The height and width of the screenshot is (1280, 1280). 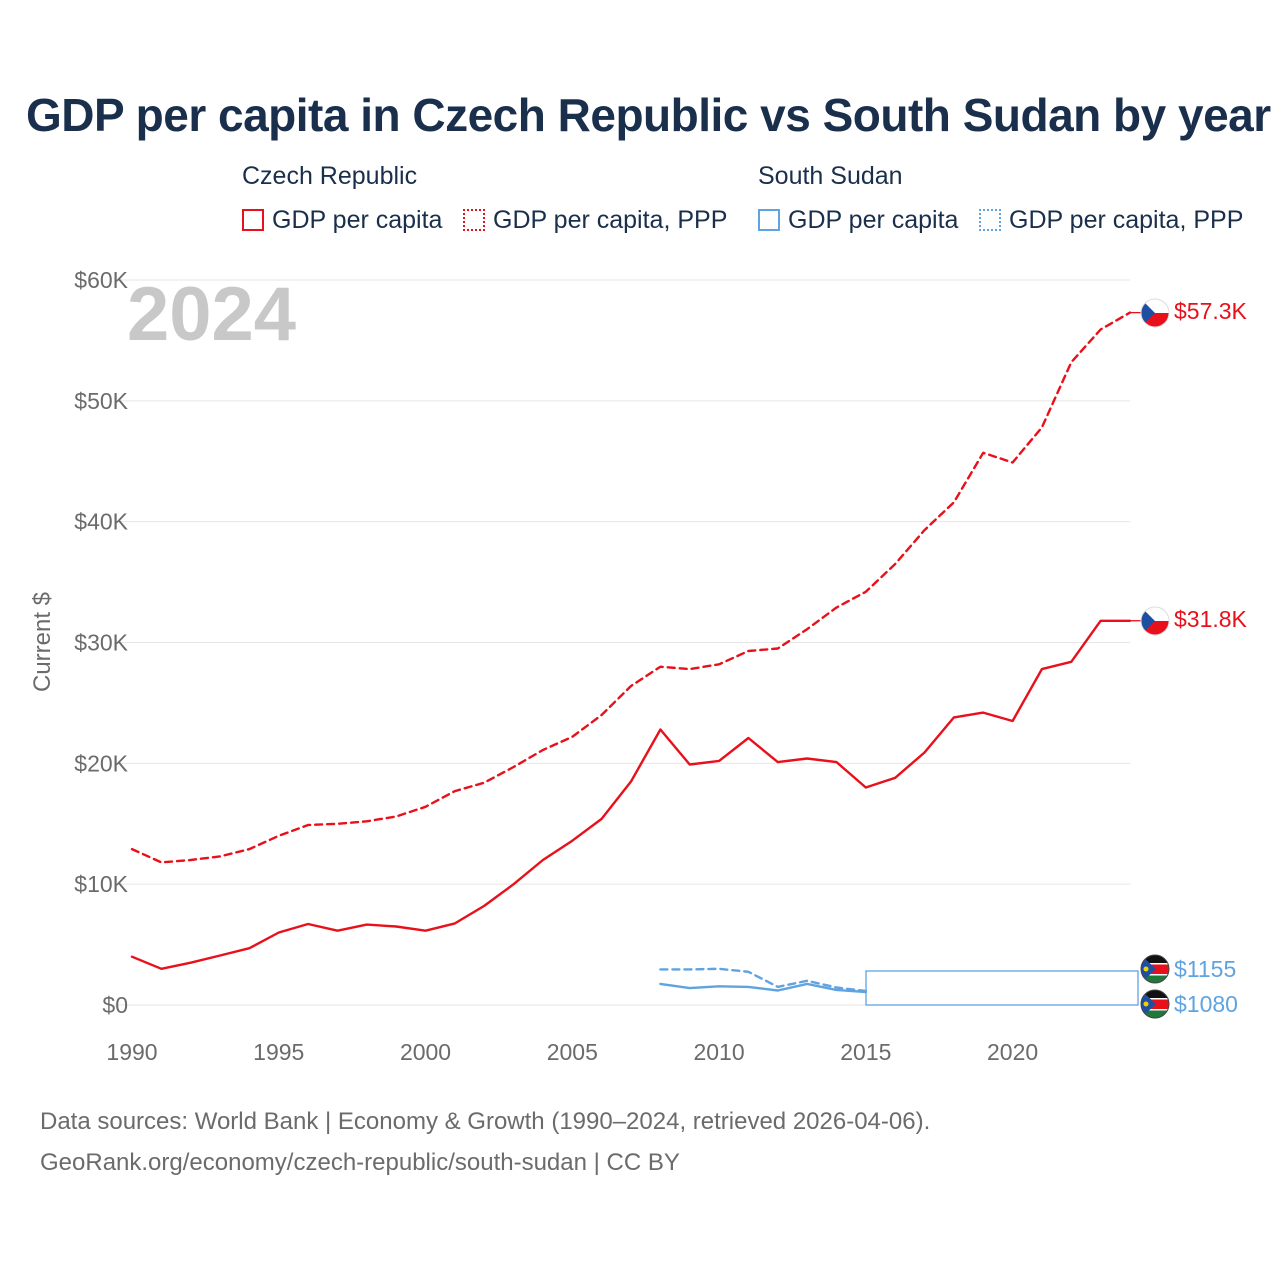 I want to click on x-tick-label: 2015, so click(x=865, y=1052).